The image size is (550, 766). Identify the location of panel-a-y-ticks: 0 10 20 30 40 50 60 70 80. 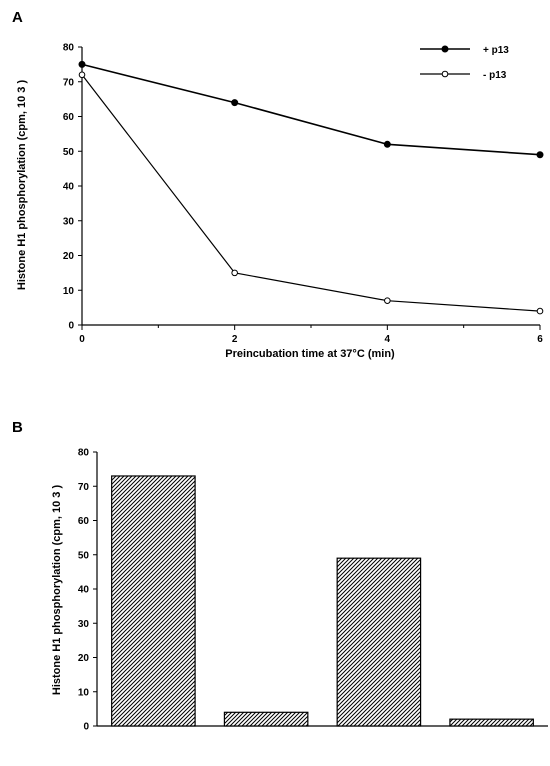
(72, 187).